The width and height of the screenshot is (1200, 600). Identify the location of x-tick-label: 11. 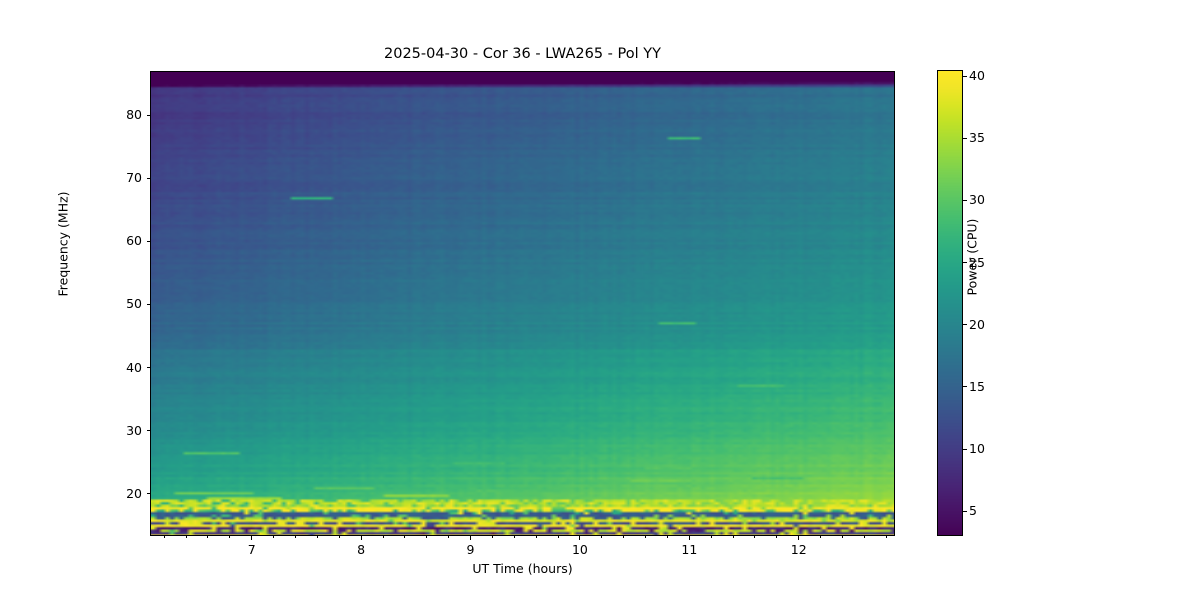
(689, 549).